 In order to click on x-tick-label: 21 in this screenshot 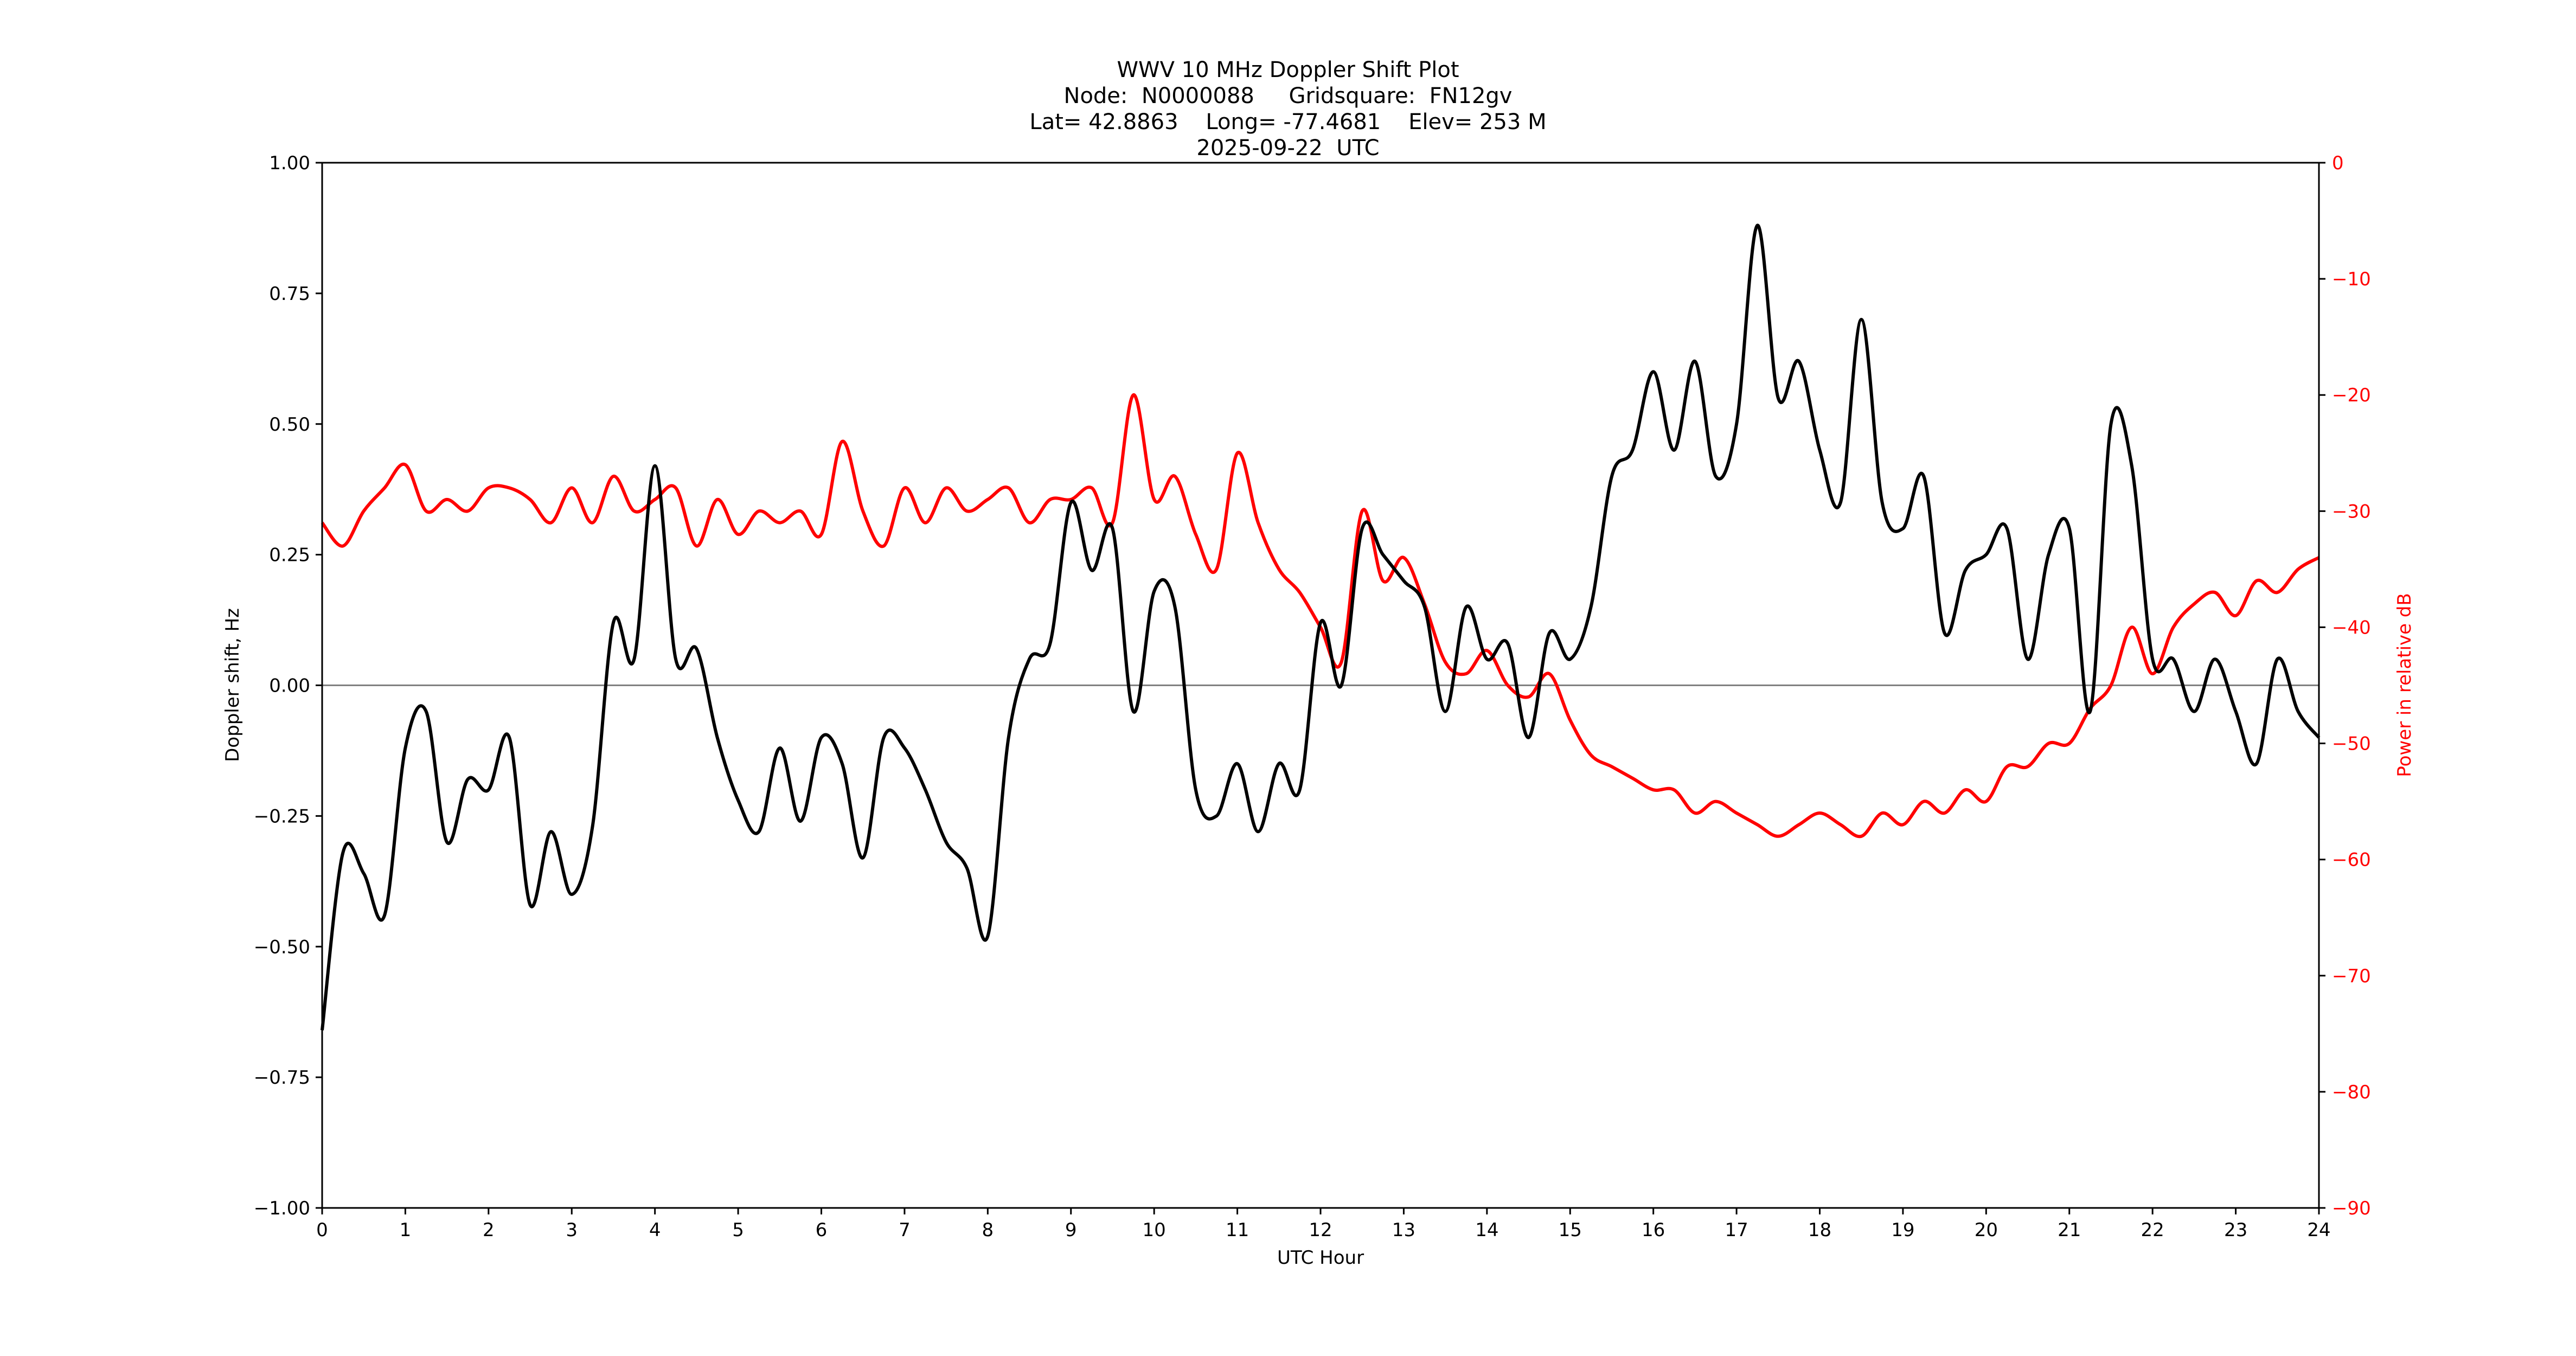, I will do `click(2069, 1230)`.